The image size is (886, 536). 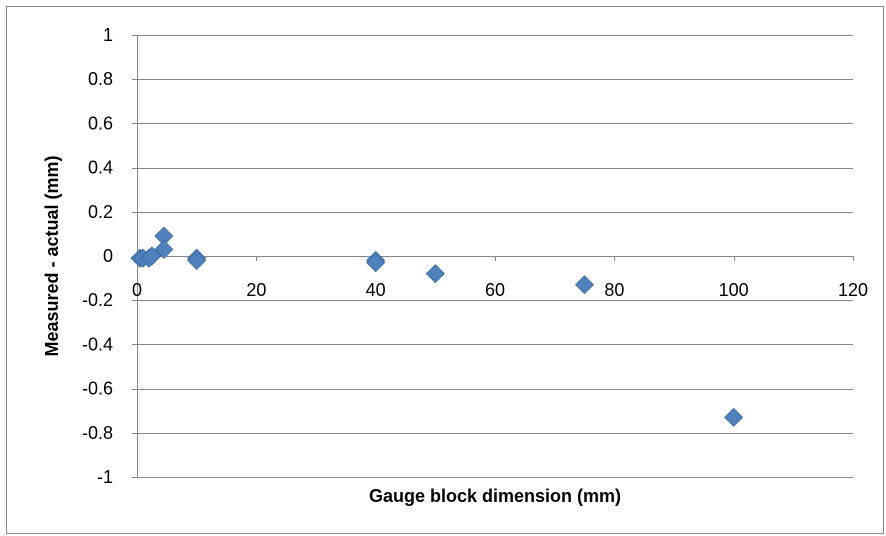 I want to click on y-tick-label: 0.8, so click(x=100, y=79).